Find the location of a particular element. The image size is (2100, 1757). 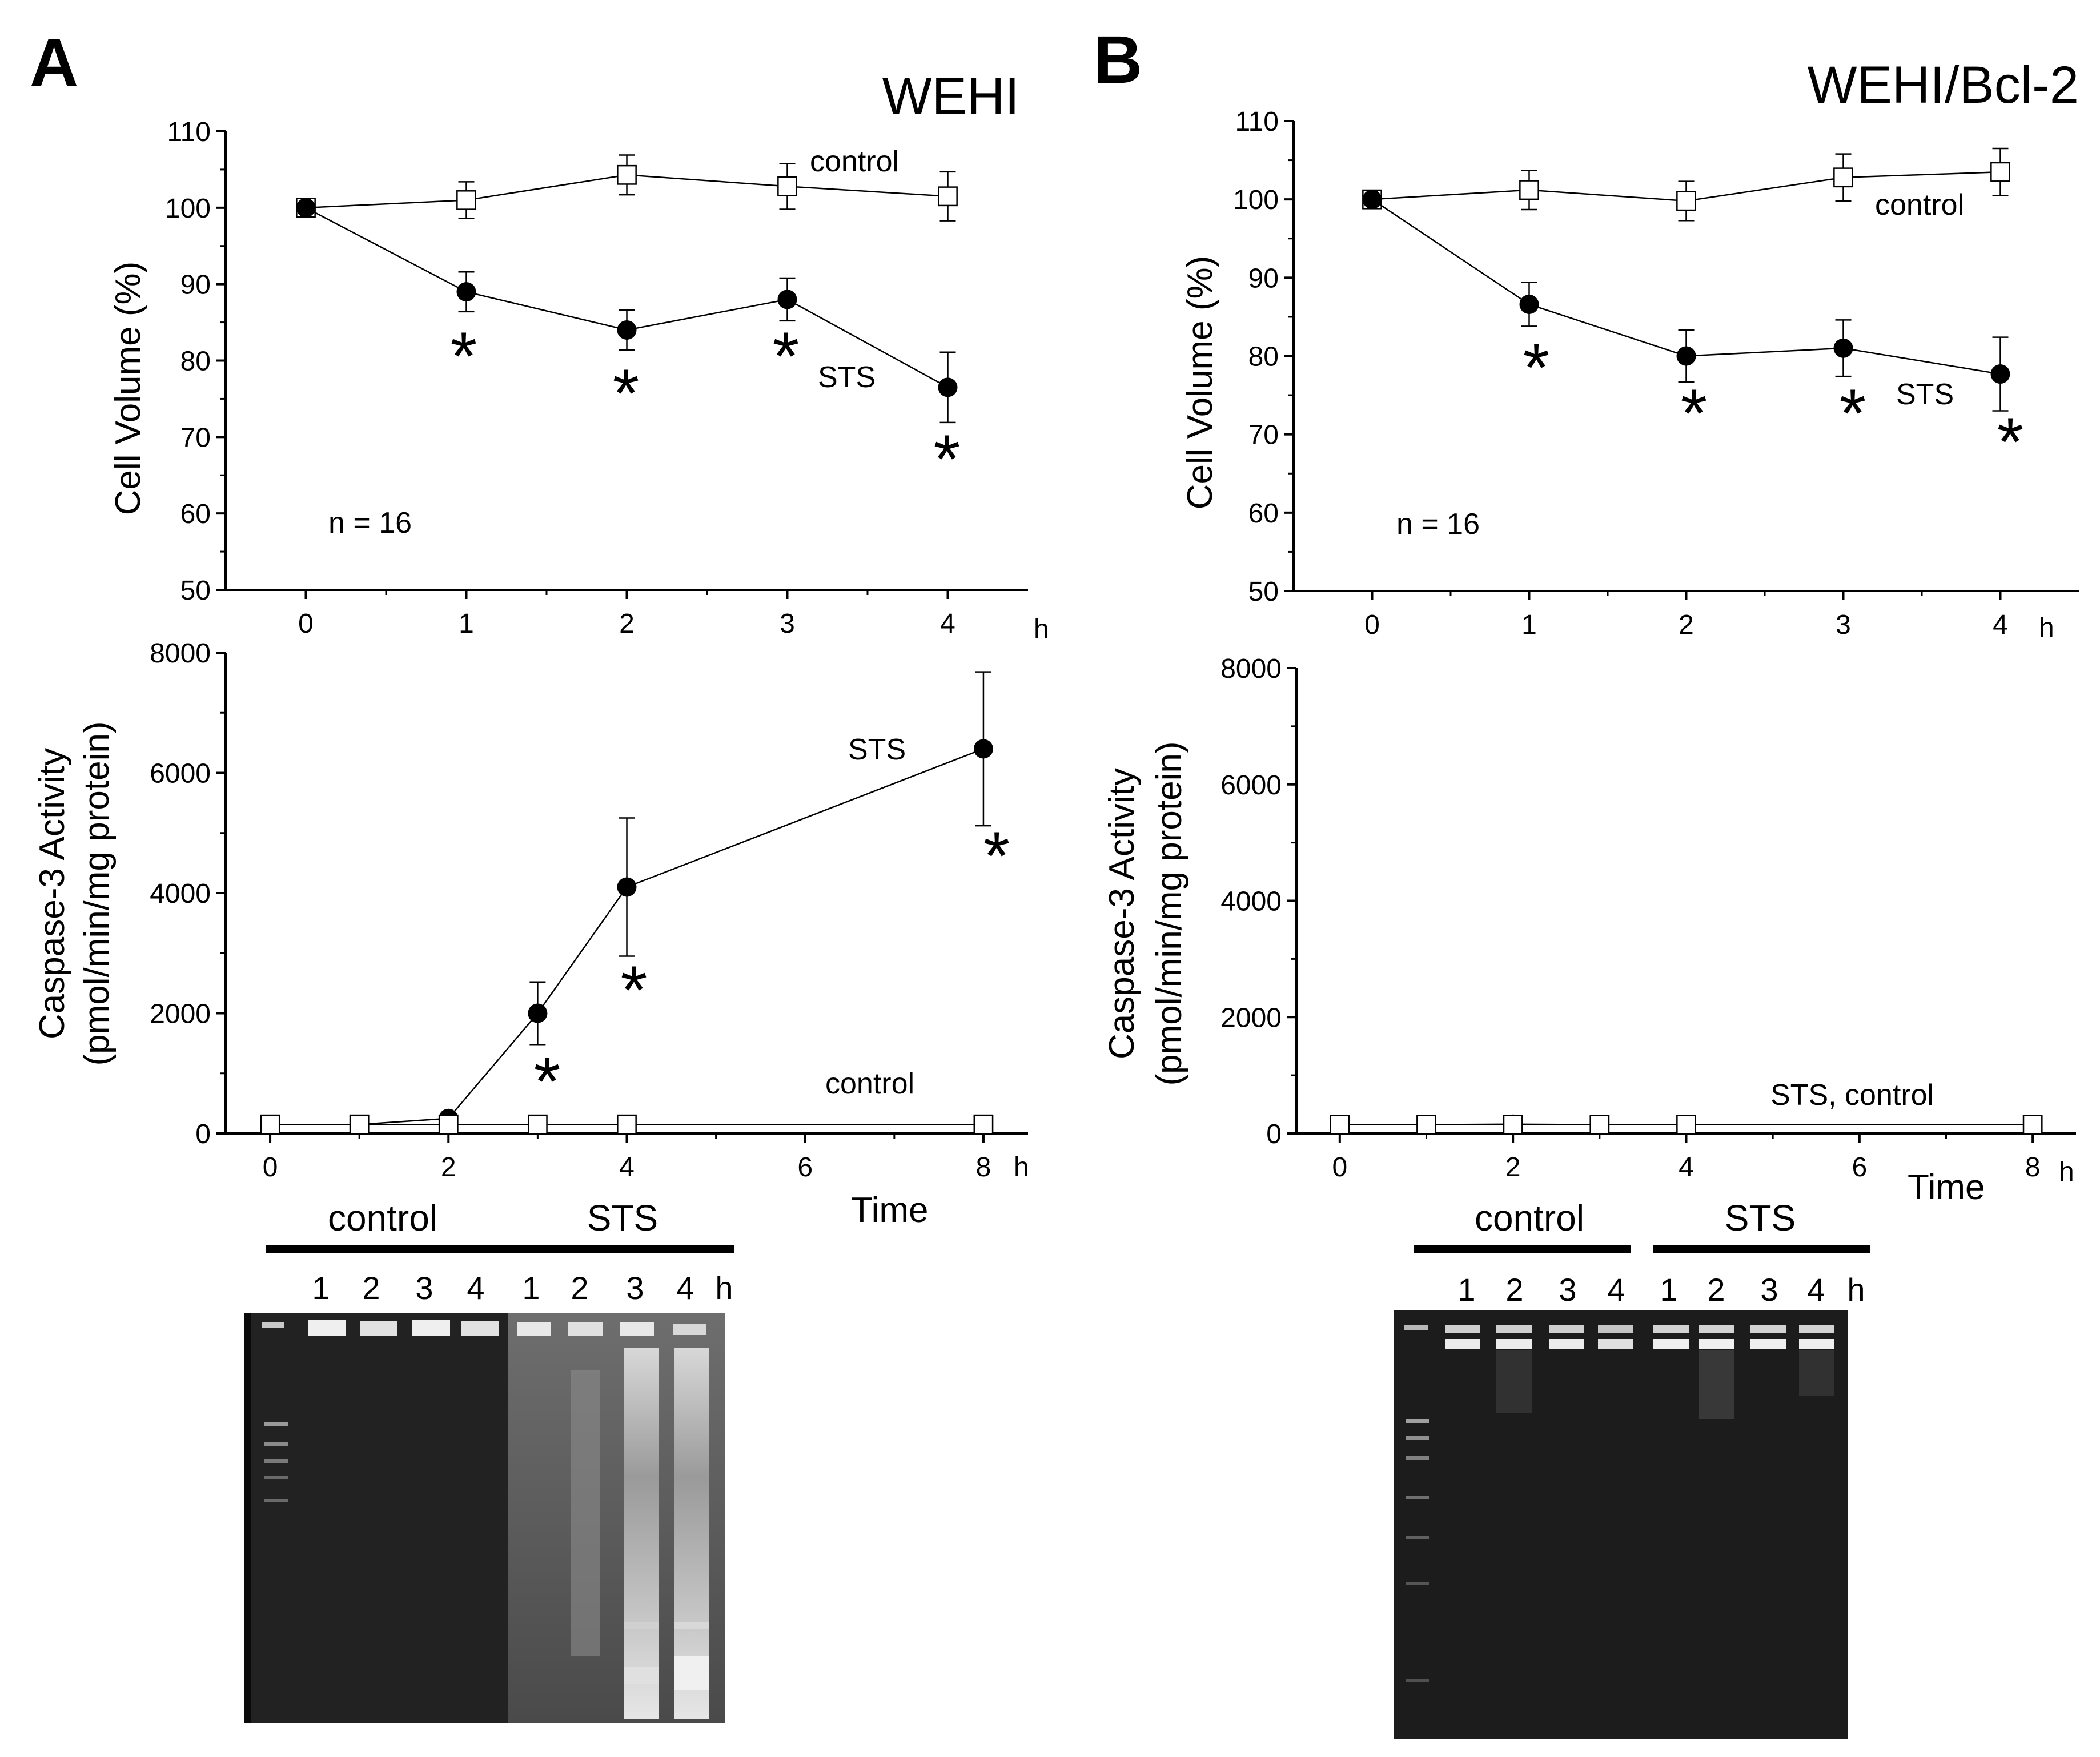

panel-a-caspase-sts-label: STS is located at coordinates (877, 749).